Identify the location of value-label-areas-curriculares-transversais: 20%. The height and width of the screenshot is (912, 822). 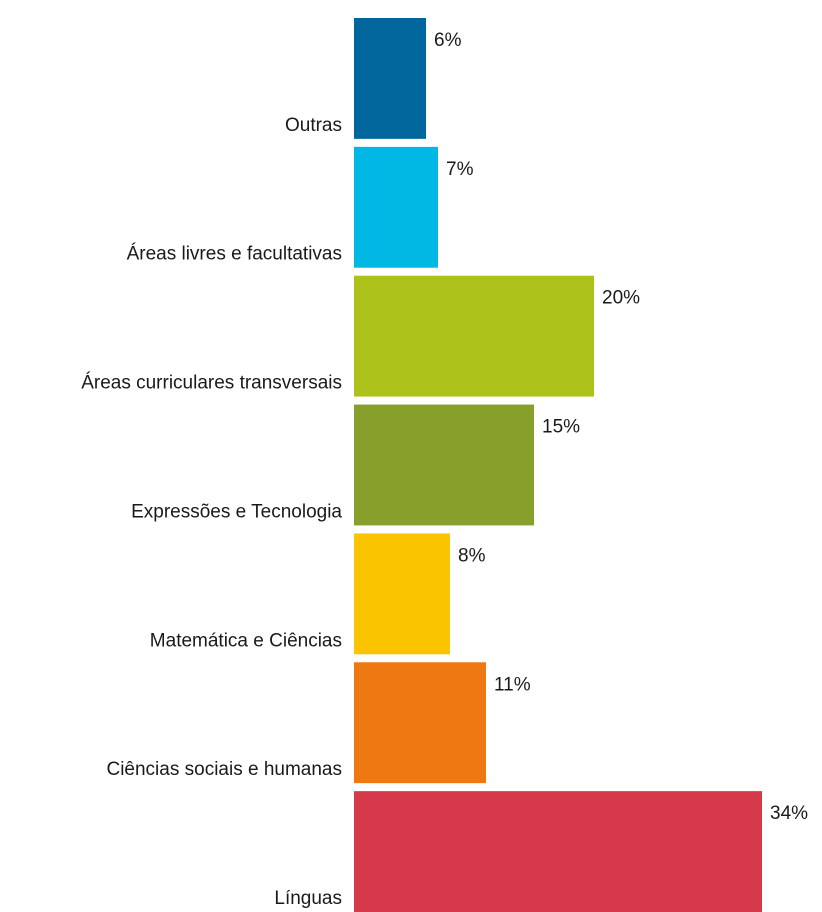
(621, 298).